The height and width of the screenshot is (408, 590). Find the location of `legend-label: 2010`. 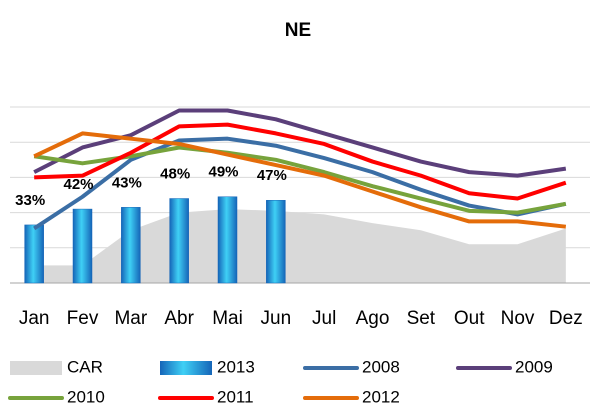

legend-label: 2010 is located at coordinates (86, 396).